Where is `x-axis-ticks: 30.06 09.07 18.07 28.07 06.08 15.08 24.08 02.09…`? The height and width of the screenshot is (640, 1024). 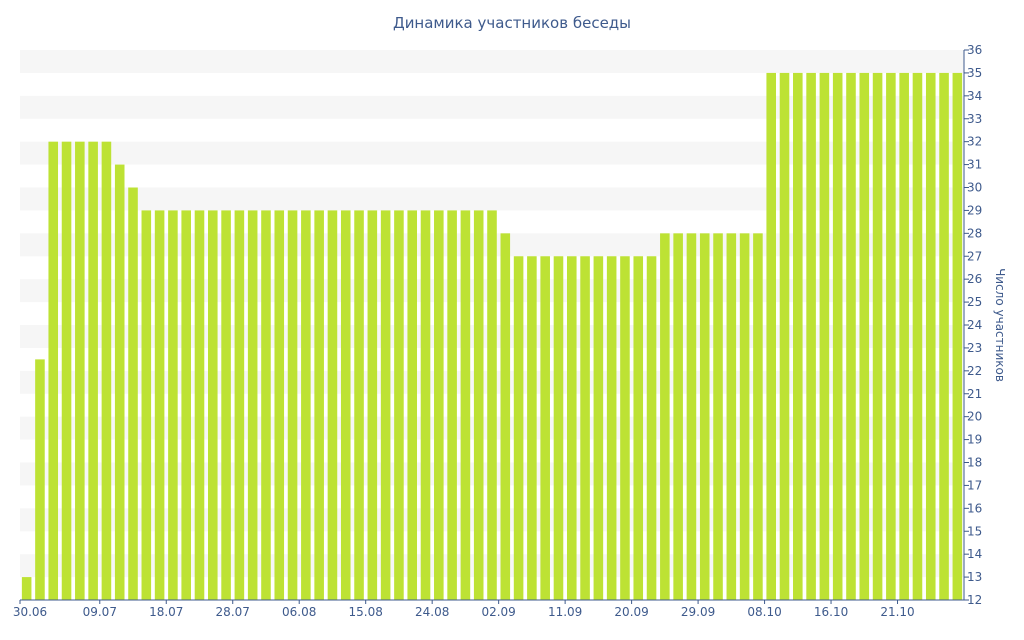 x-axis-ticks: 30.06 09.07 18.07 28.07 06.08 15.08 24.08 02.09… is located at coordinates (464, 609).